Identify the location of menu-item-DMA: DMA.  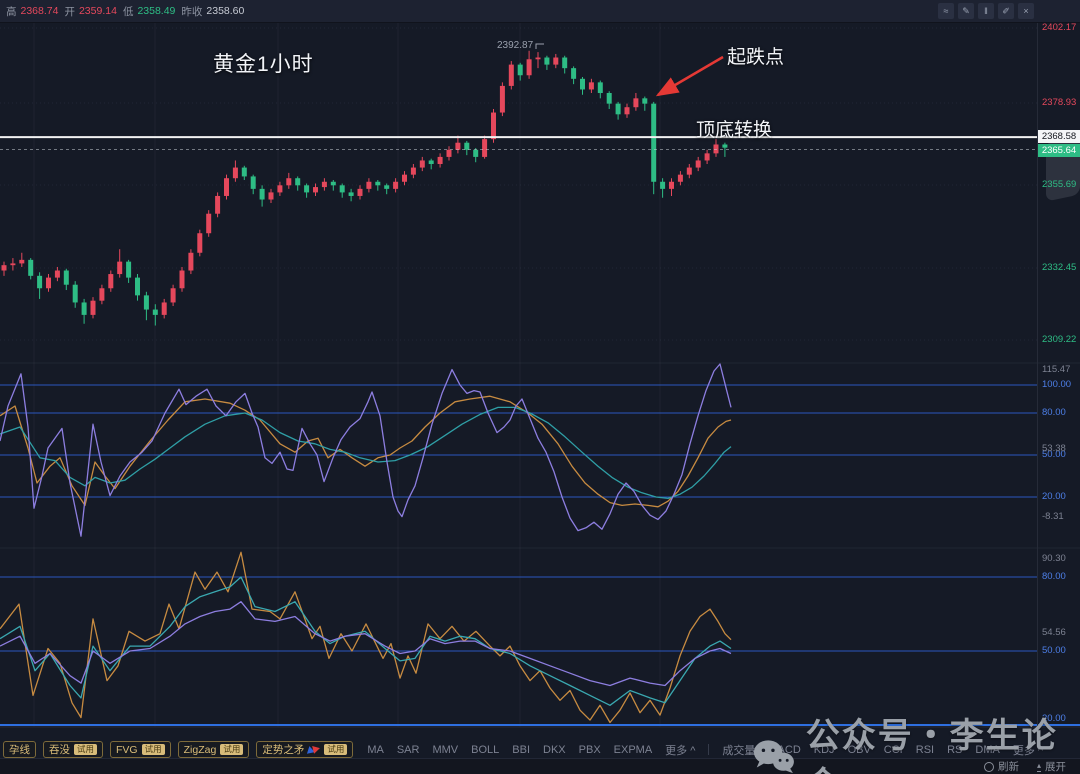
(987, 749).